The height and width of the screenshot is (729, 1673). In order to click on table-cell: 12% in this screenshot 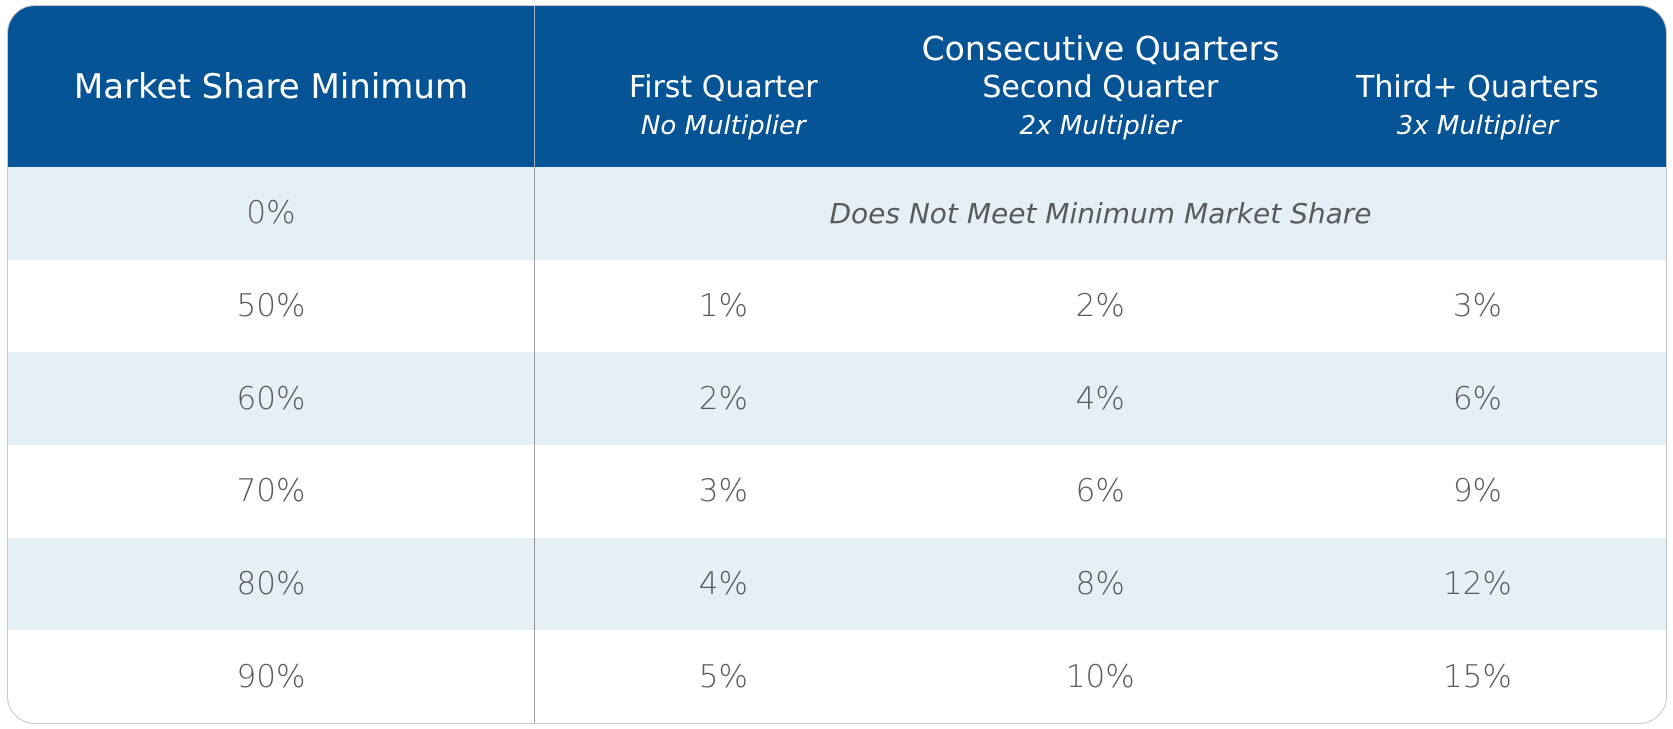, I will do `click(1477, 584)`.